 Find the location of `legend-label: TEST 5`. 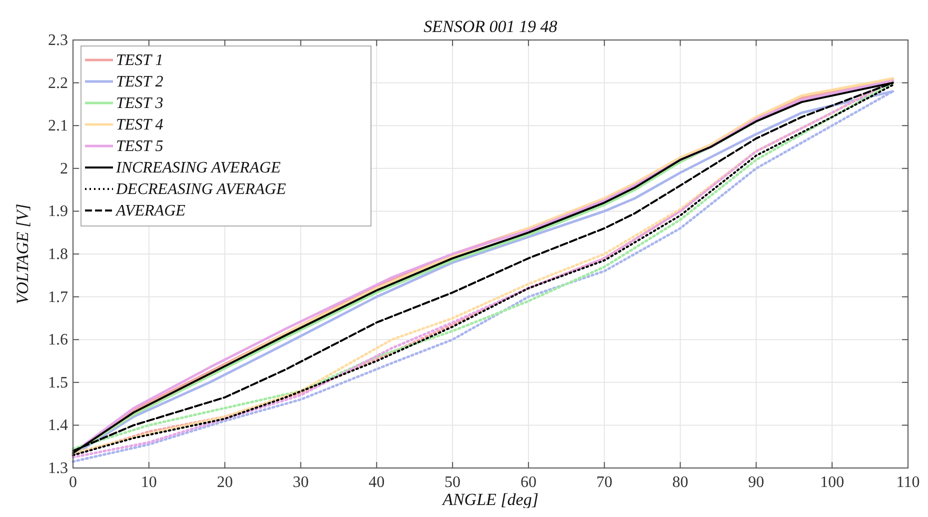

legend-label: TEST 5 is located at coordinates (140, 146).